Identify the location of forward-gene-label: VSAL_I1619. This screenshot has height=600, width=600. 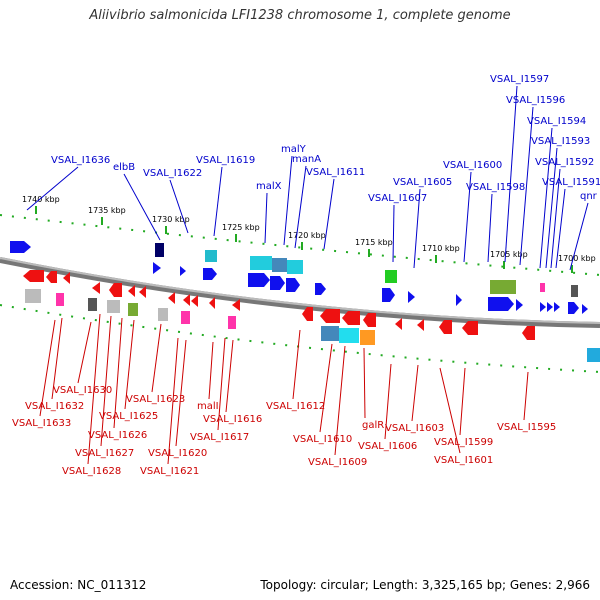
(225, 160).